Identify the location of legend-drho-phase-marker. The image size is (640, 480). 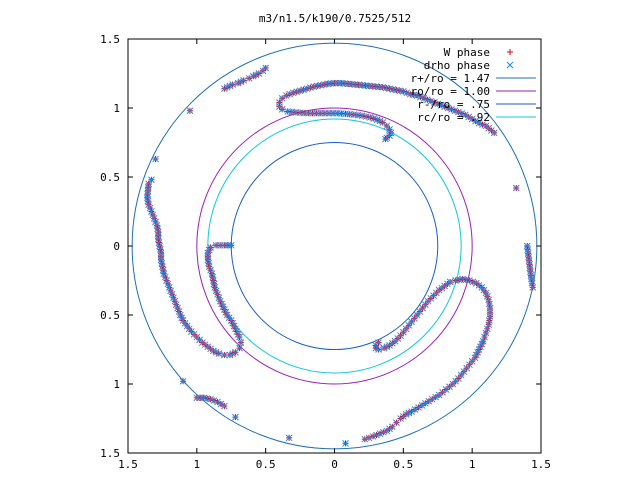
(510, 65).